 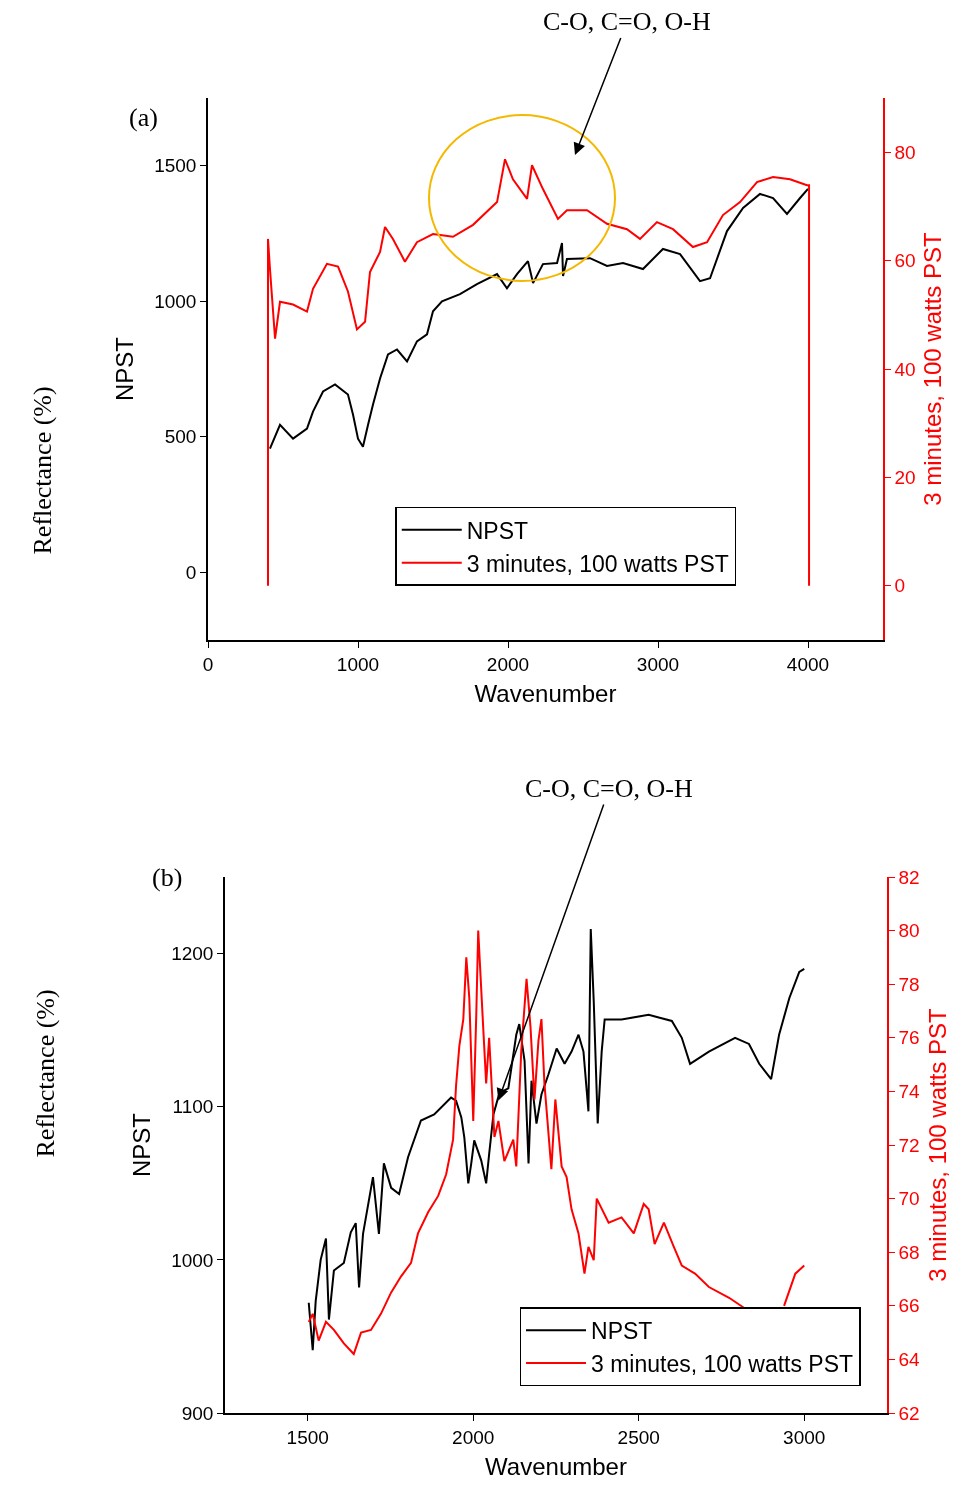 I want to click on x-tick-label: 1500, so click(x=307, y=1437).